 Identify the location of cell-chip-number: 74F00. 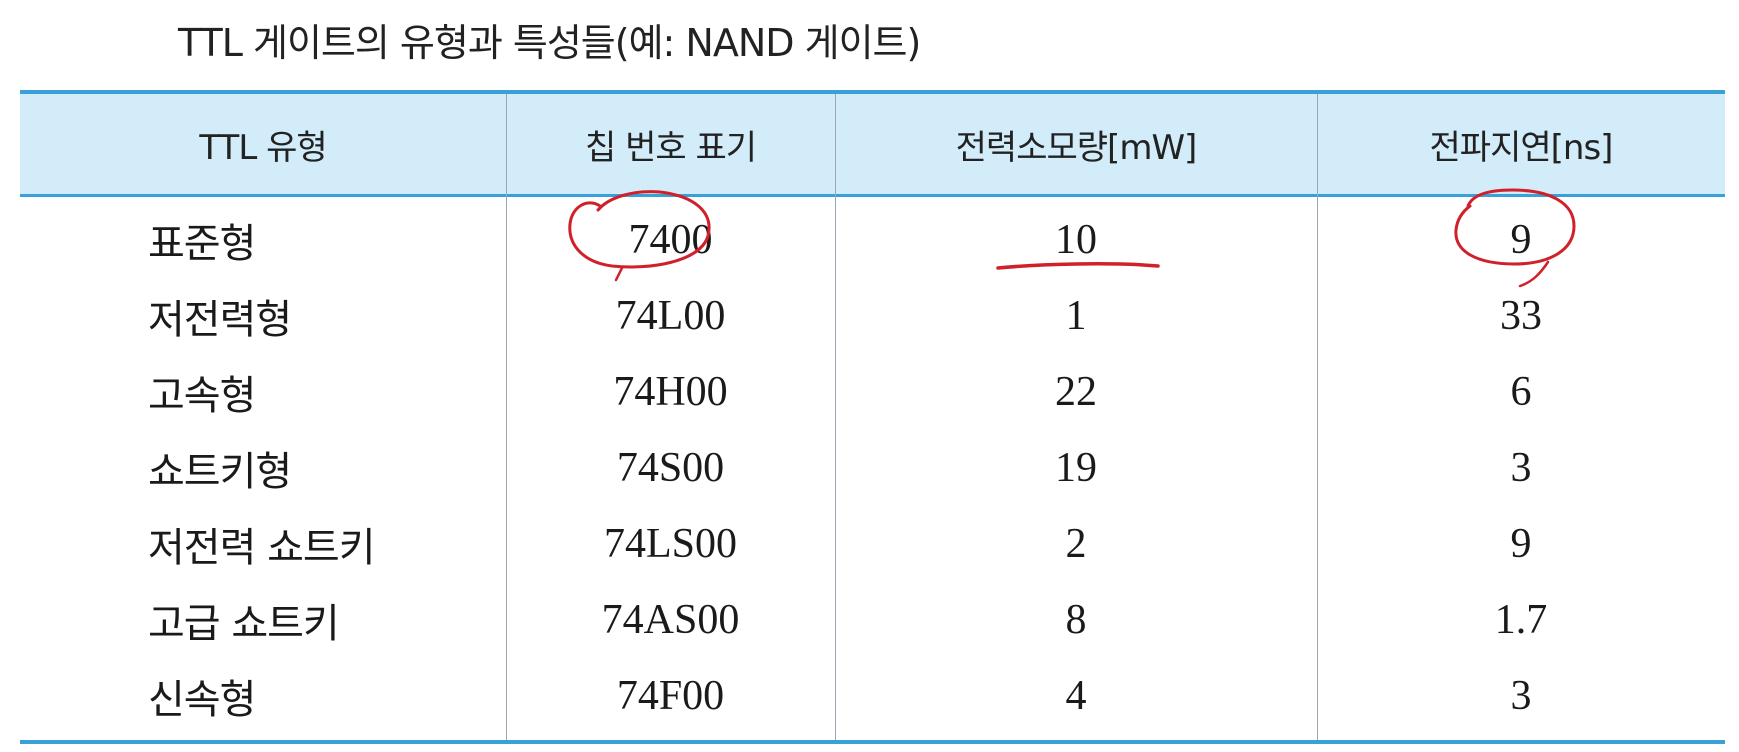
(670, 696).